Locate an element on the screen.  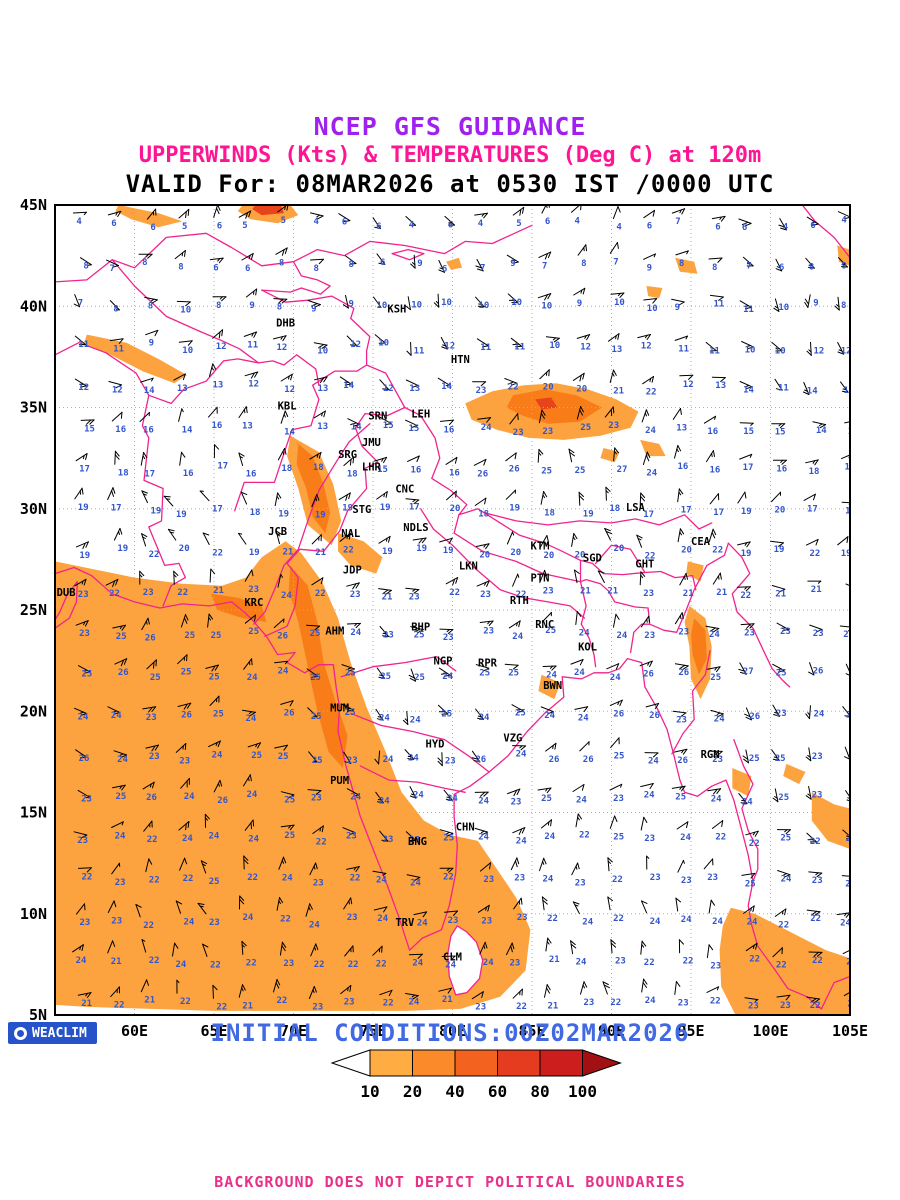
svg-text: 80E is located at coordinates (452, 1031).